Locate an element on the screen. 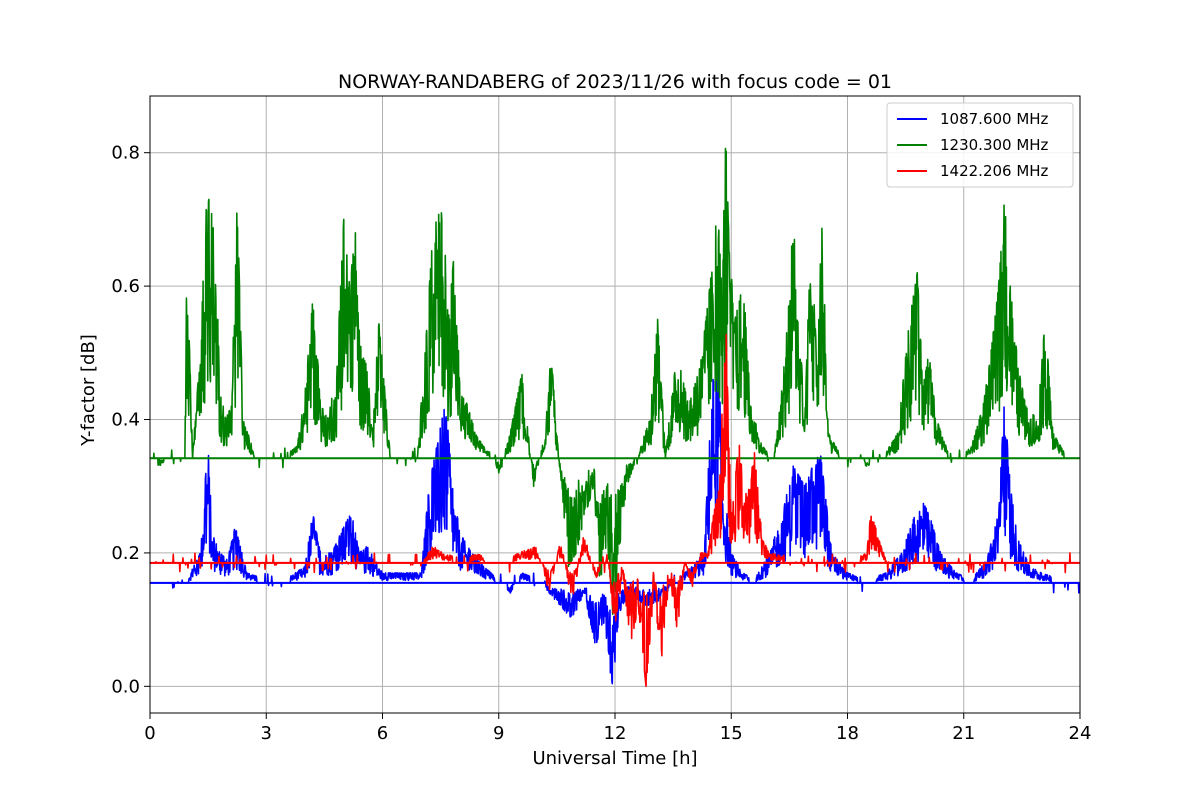 The width and height of the screenshot is (1200, 800). x-axis: 0 3 6 9 12 15 18 21 24 is located at coordinates (617, 728).